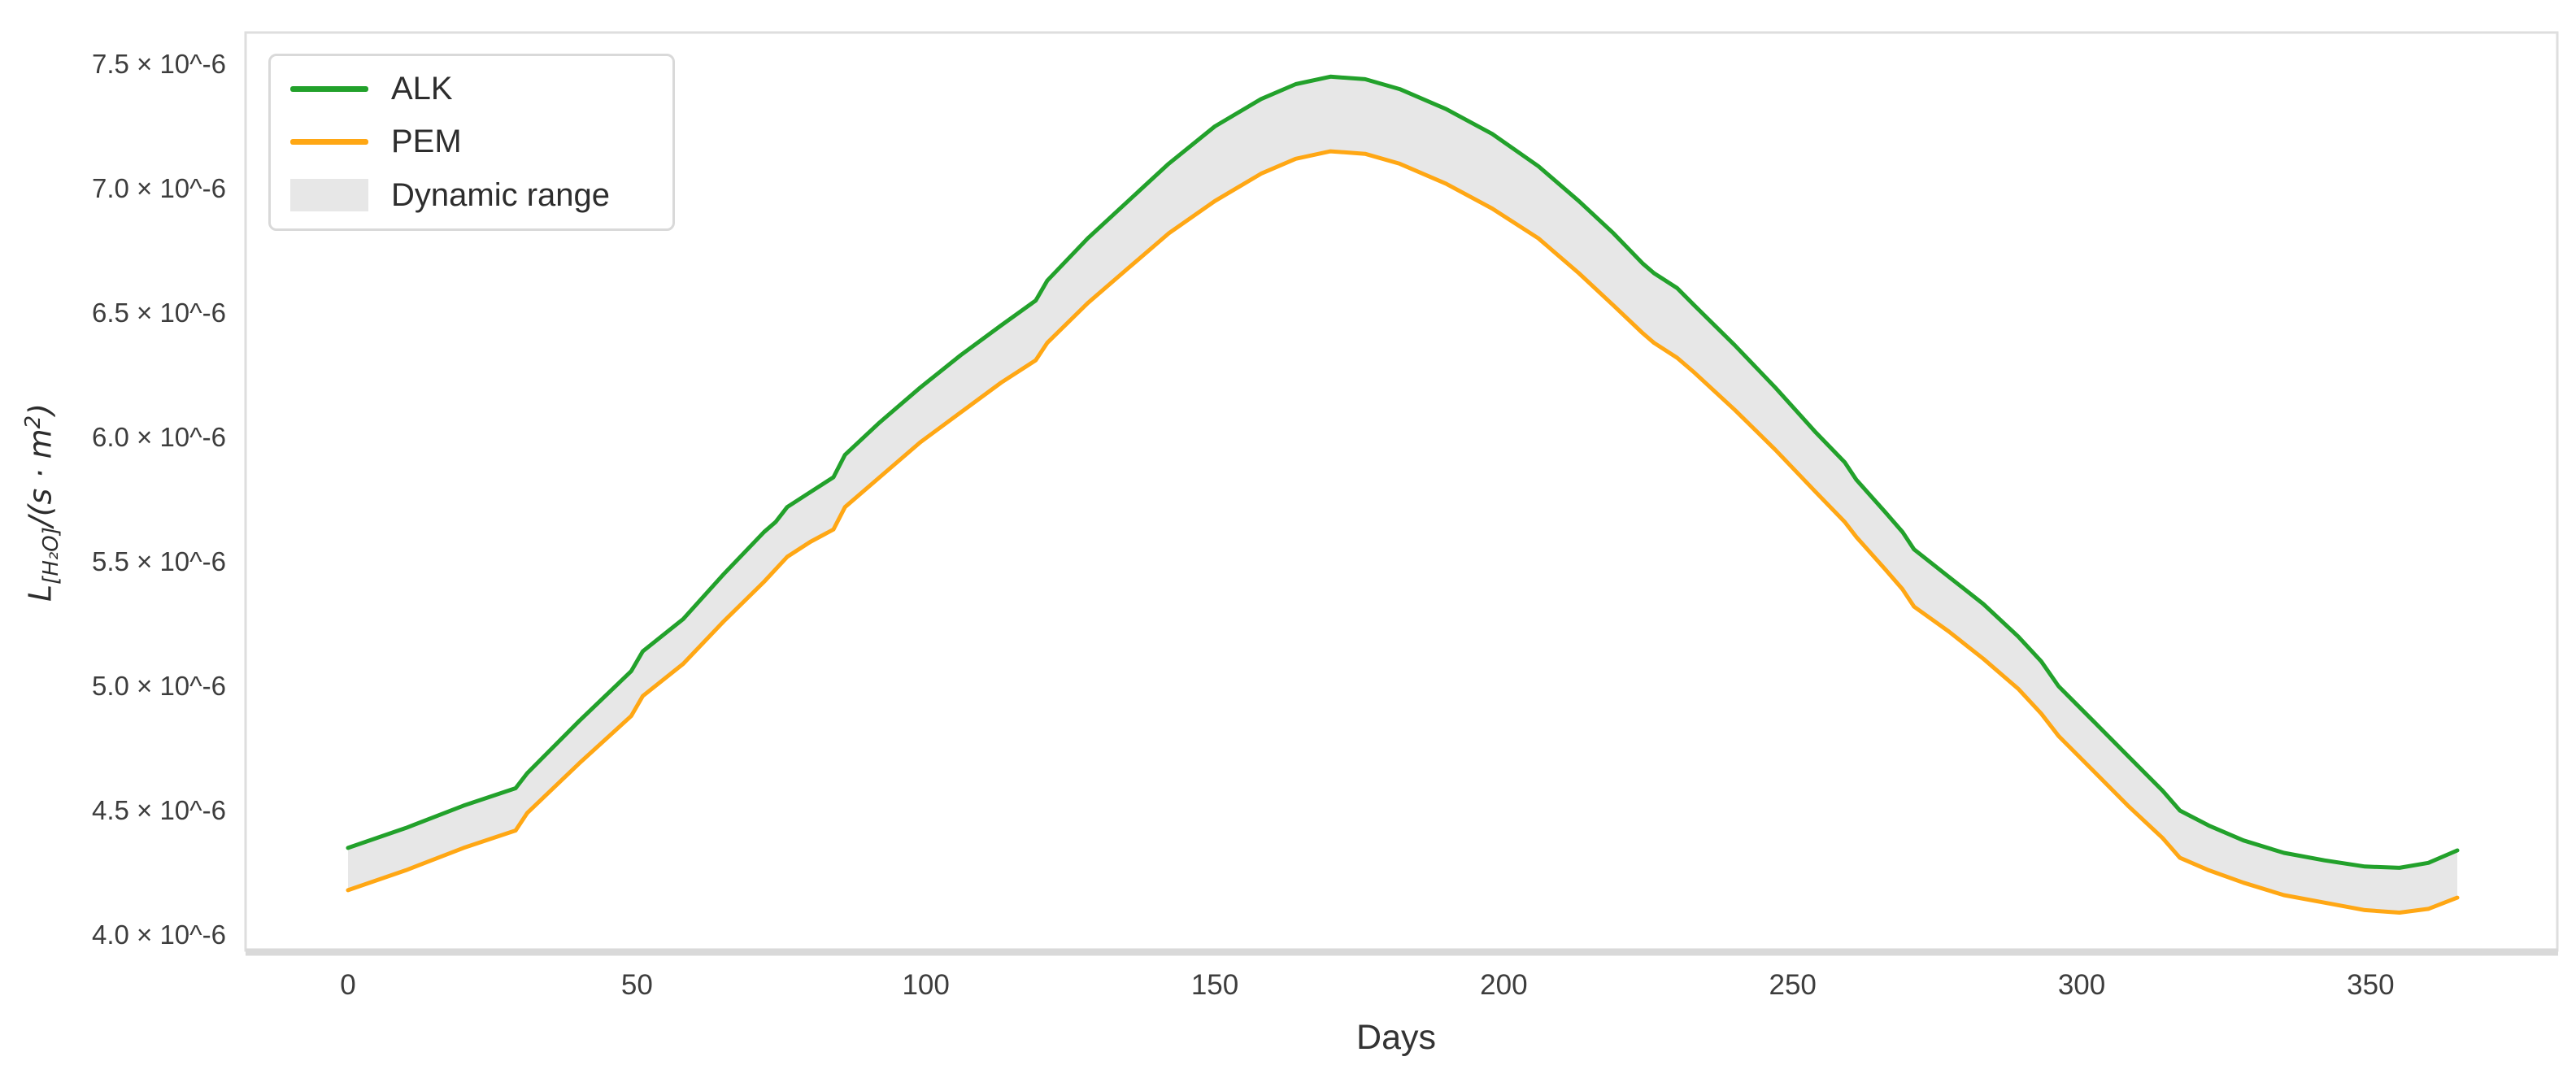 This screenshot has width=2576, height=1074. Describe the element at coordinates (158, 810) in the screenshot. I see `y-tick-label: 4.5 × 10^-6` at that location.